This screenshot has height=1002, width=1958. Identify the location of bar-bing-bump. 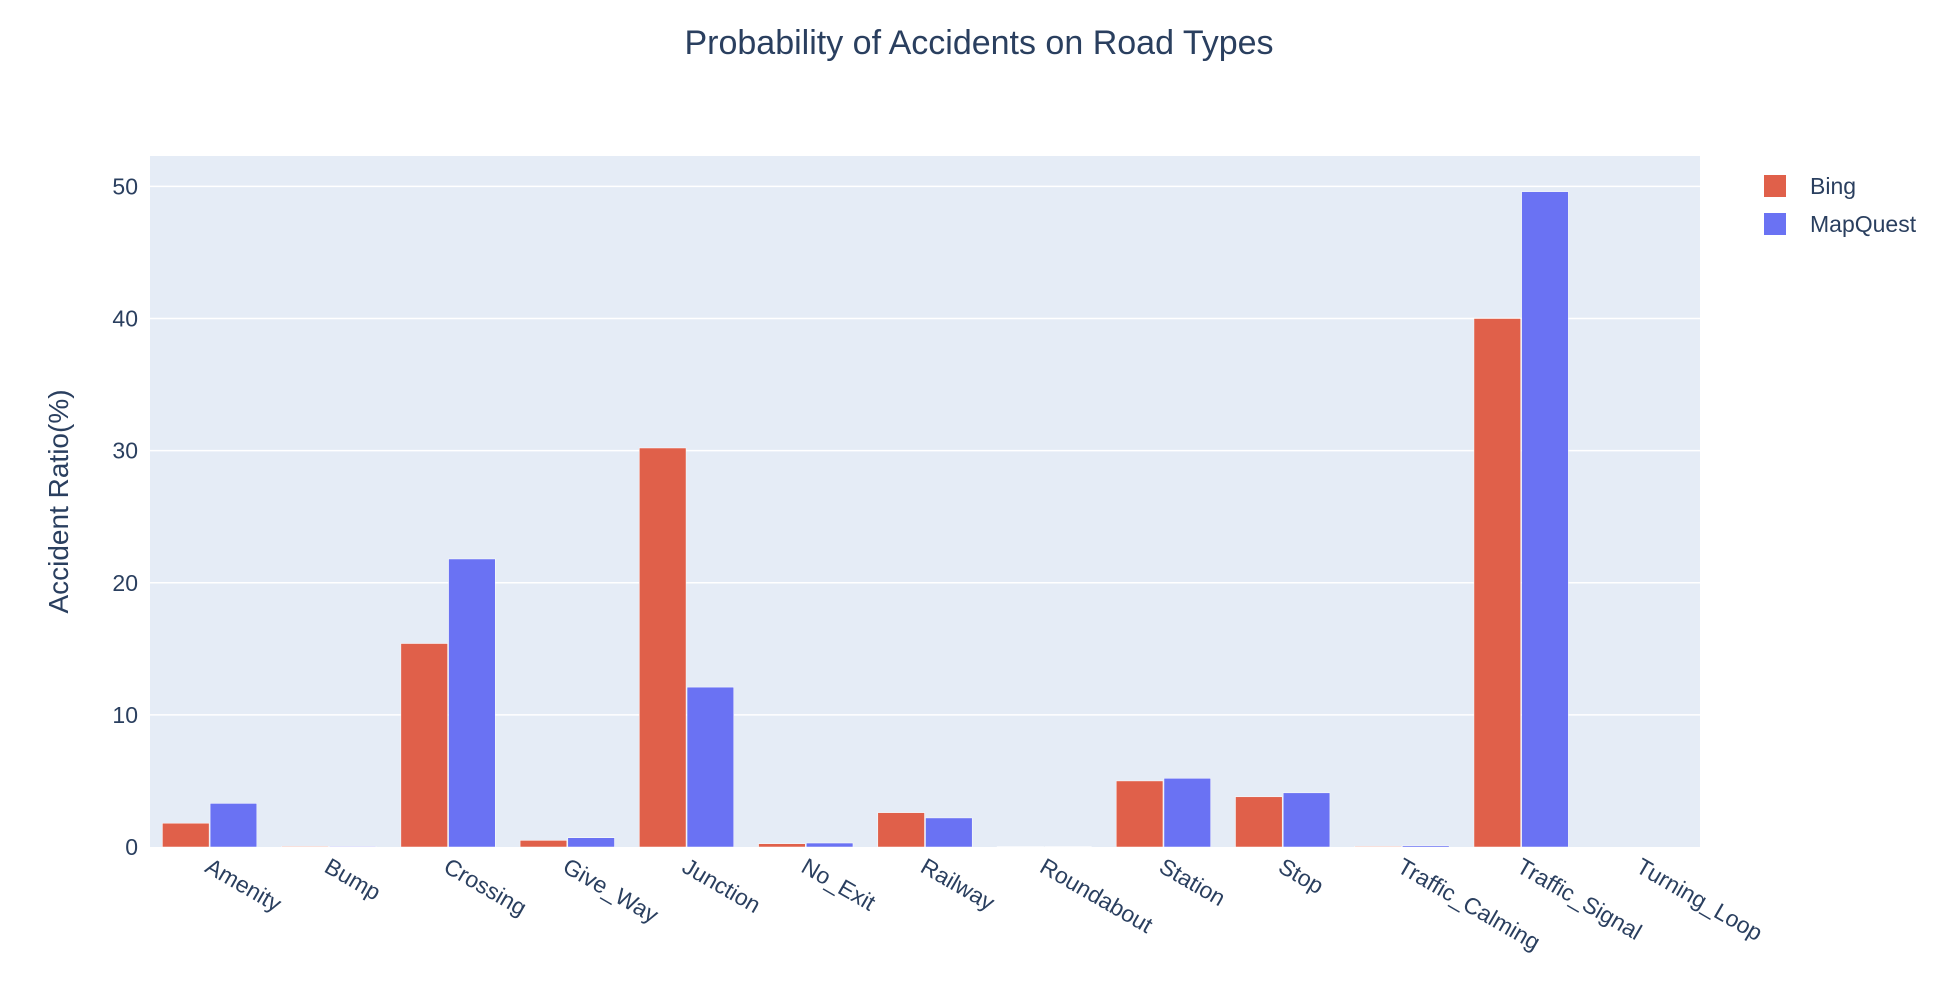
(305, 847).